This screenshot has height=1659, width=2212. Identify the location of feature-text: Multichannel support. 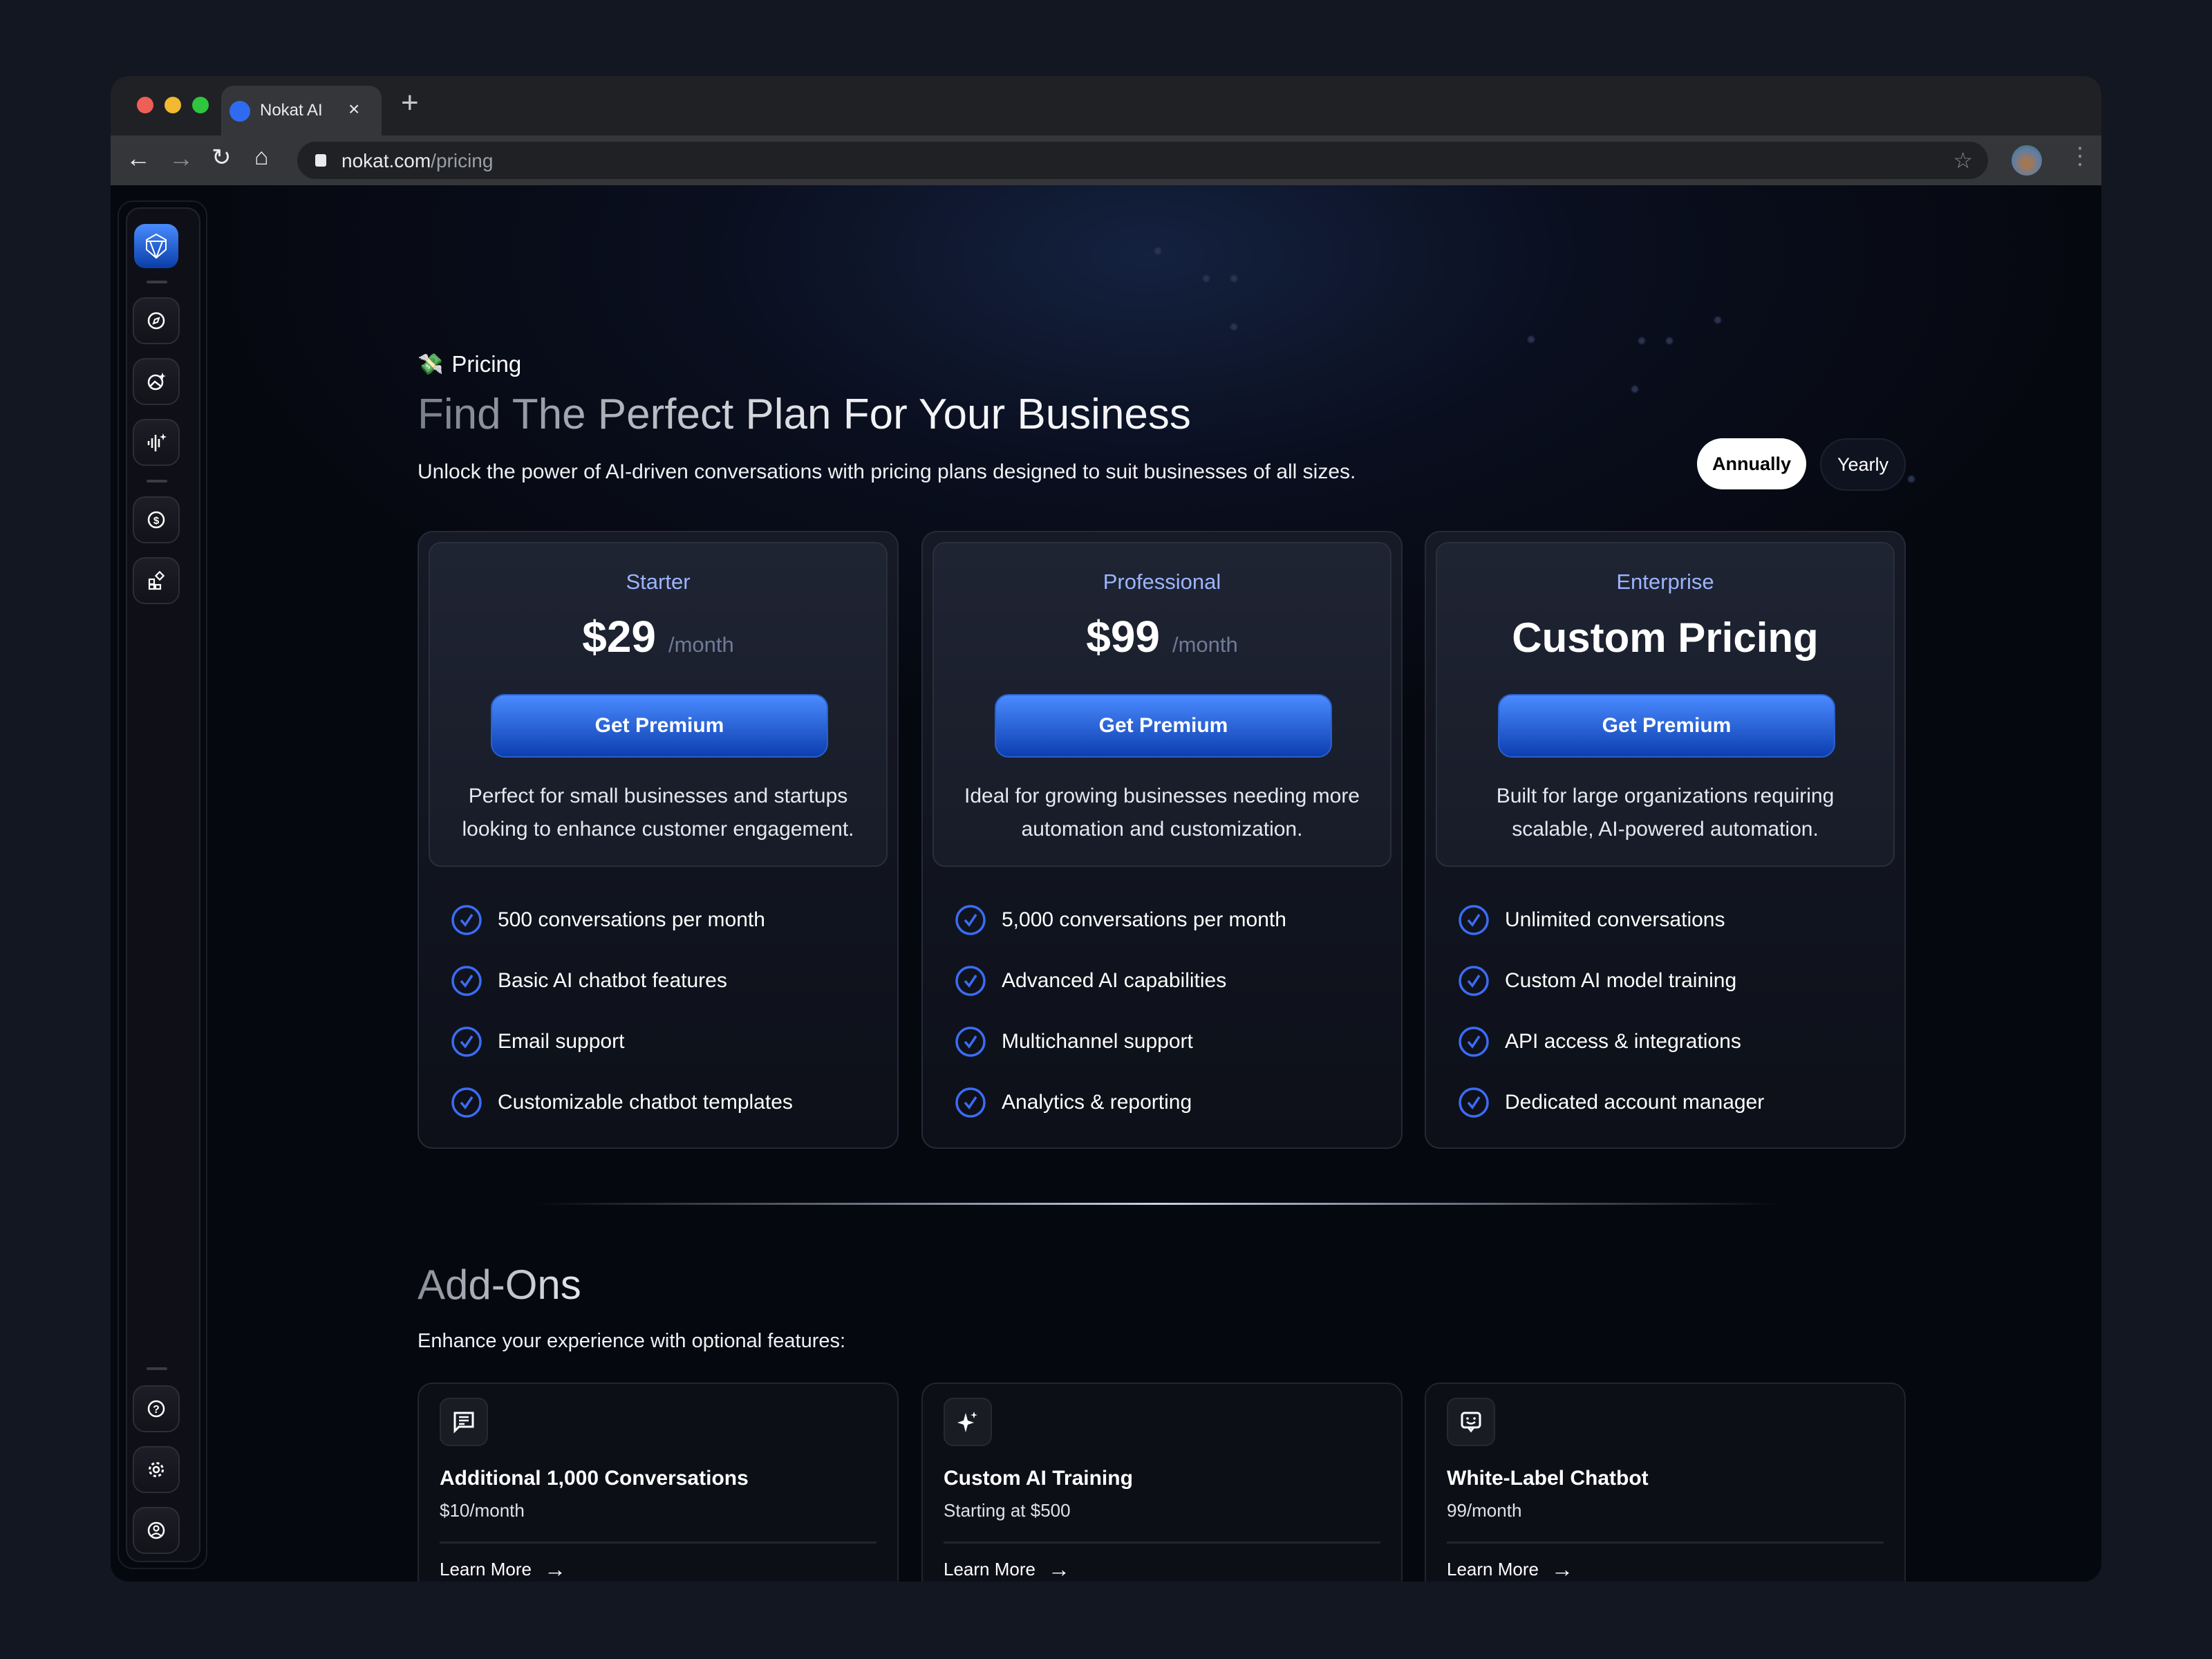
(1097, 1042).